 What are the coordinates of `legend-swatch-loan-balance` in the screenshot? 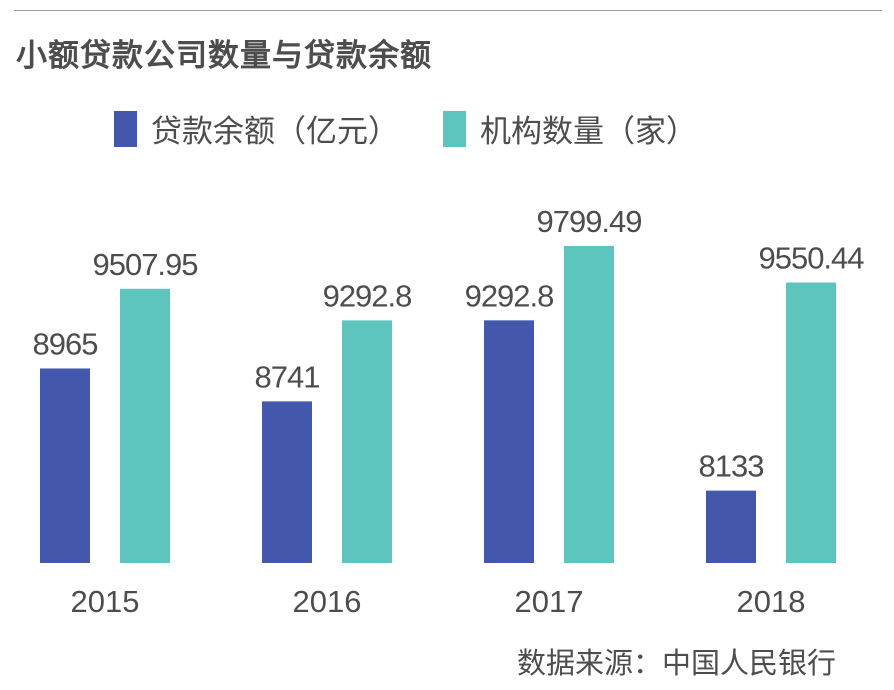 It's located at (125, 128).